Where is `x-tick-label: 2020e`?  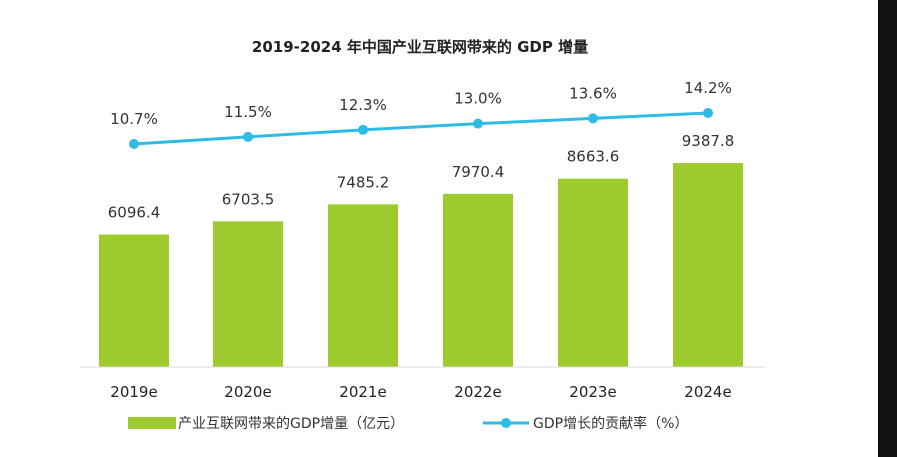
x-tick-label: 2020e is located at coordinates (247, 392).